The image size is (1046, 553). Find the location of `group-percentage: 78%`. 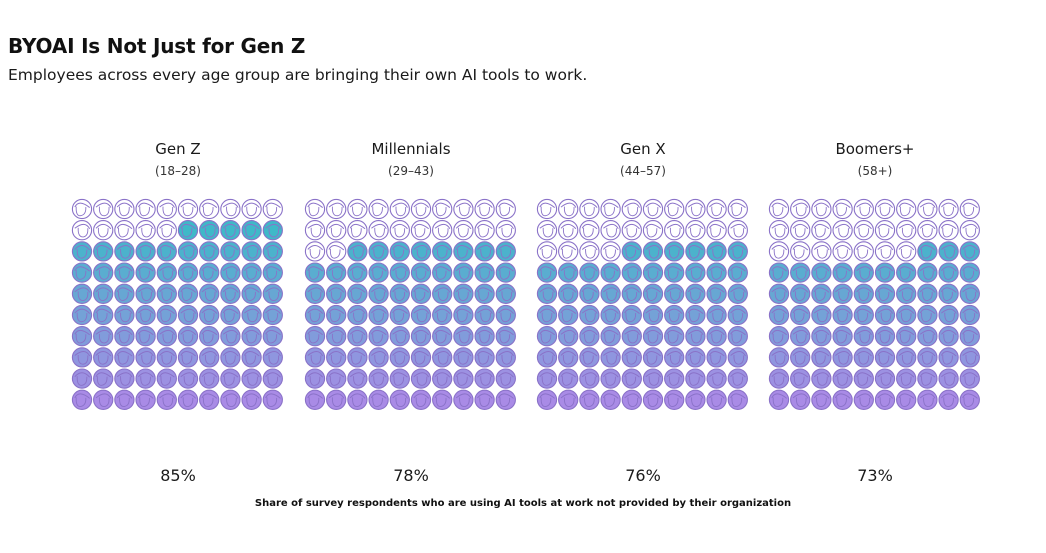

group-percentage: 78% is located at coordinates (411, 475).